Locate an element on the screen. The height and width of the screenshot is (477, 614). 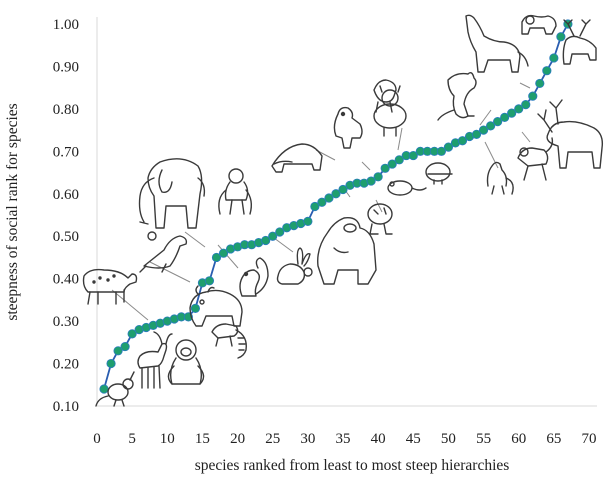
kangaroo-rat-icon is located at coordinates (115, 389).